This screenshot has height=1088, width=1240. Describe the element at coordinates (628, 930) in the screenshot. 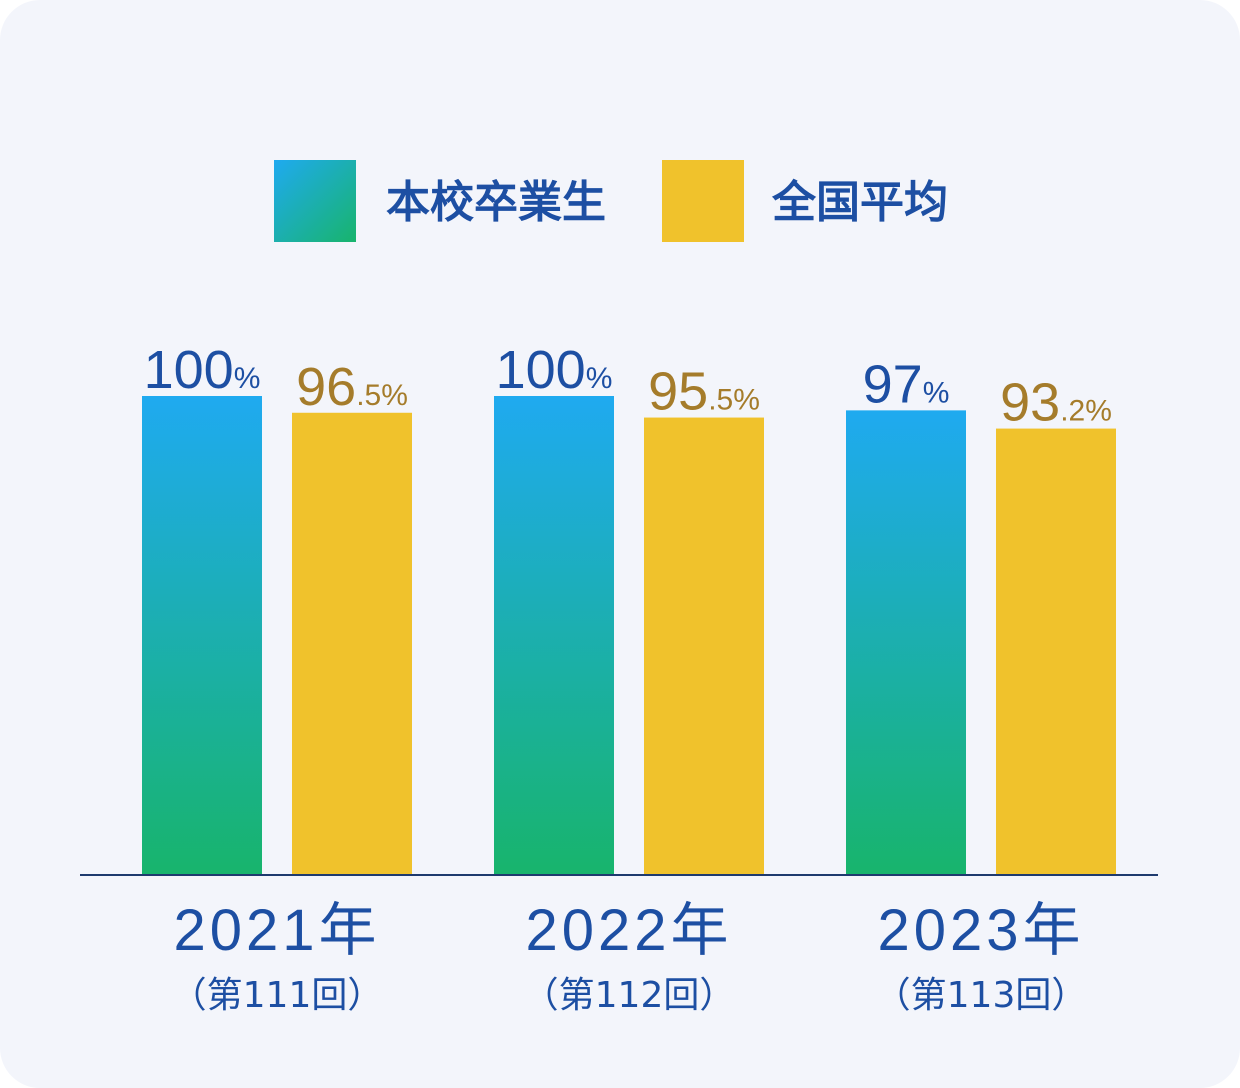

I see `x-tick-label-2: 2022年` at that location.